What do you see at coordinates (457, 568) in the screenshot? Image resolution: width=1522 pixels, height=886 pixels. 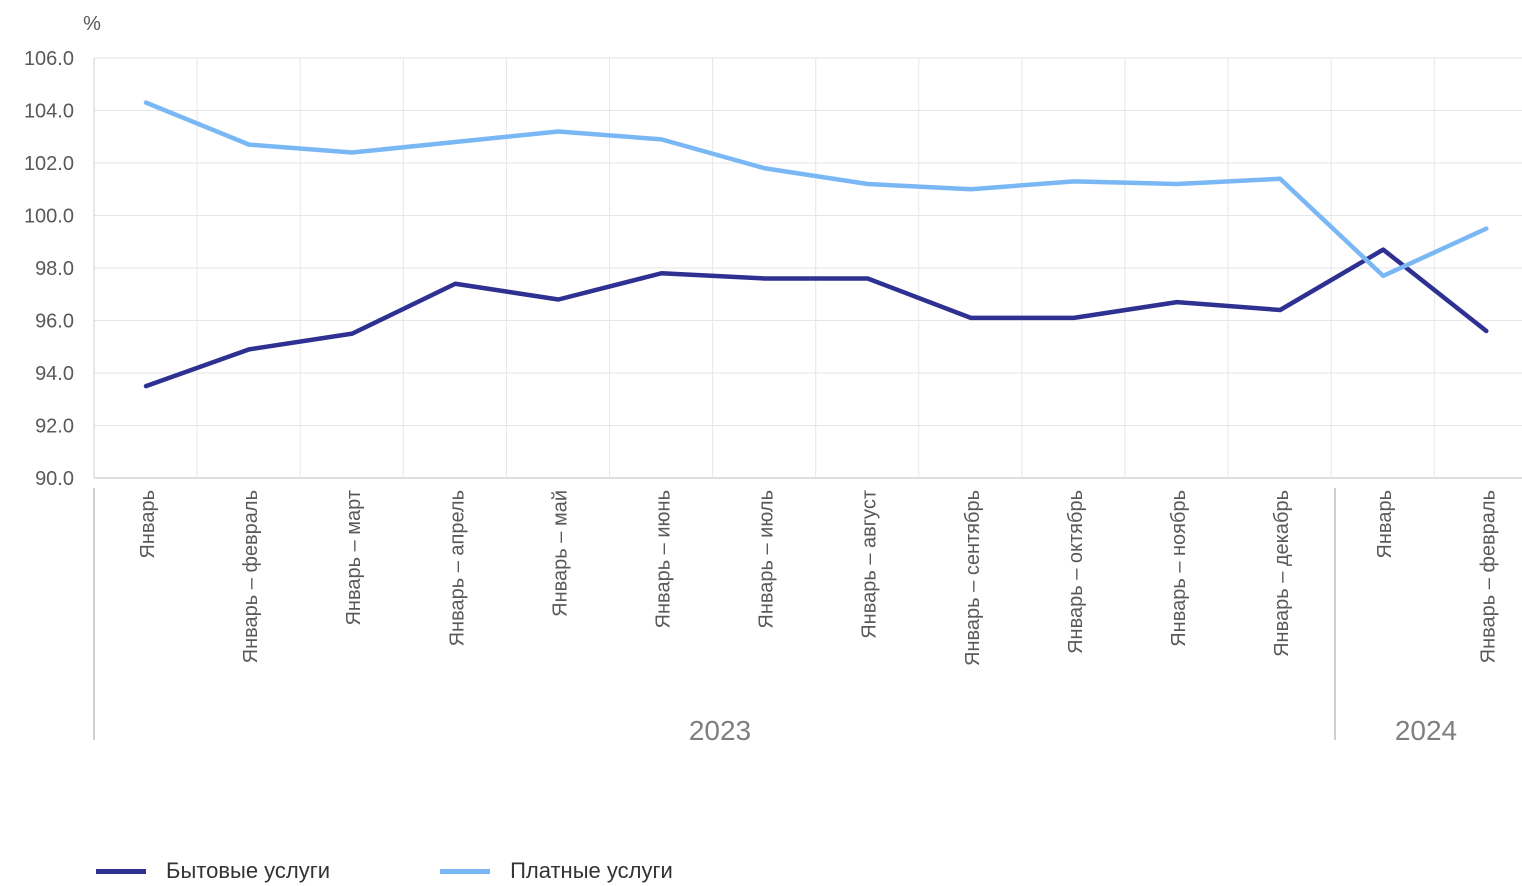 I see `x-tick-label: Январь – апрель` at bounding box center [457, 568].